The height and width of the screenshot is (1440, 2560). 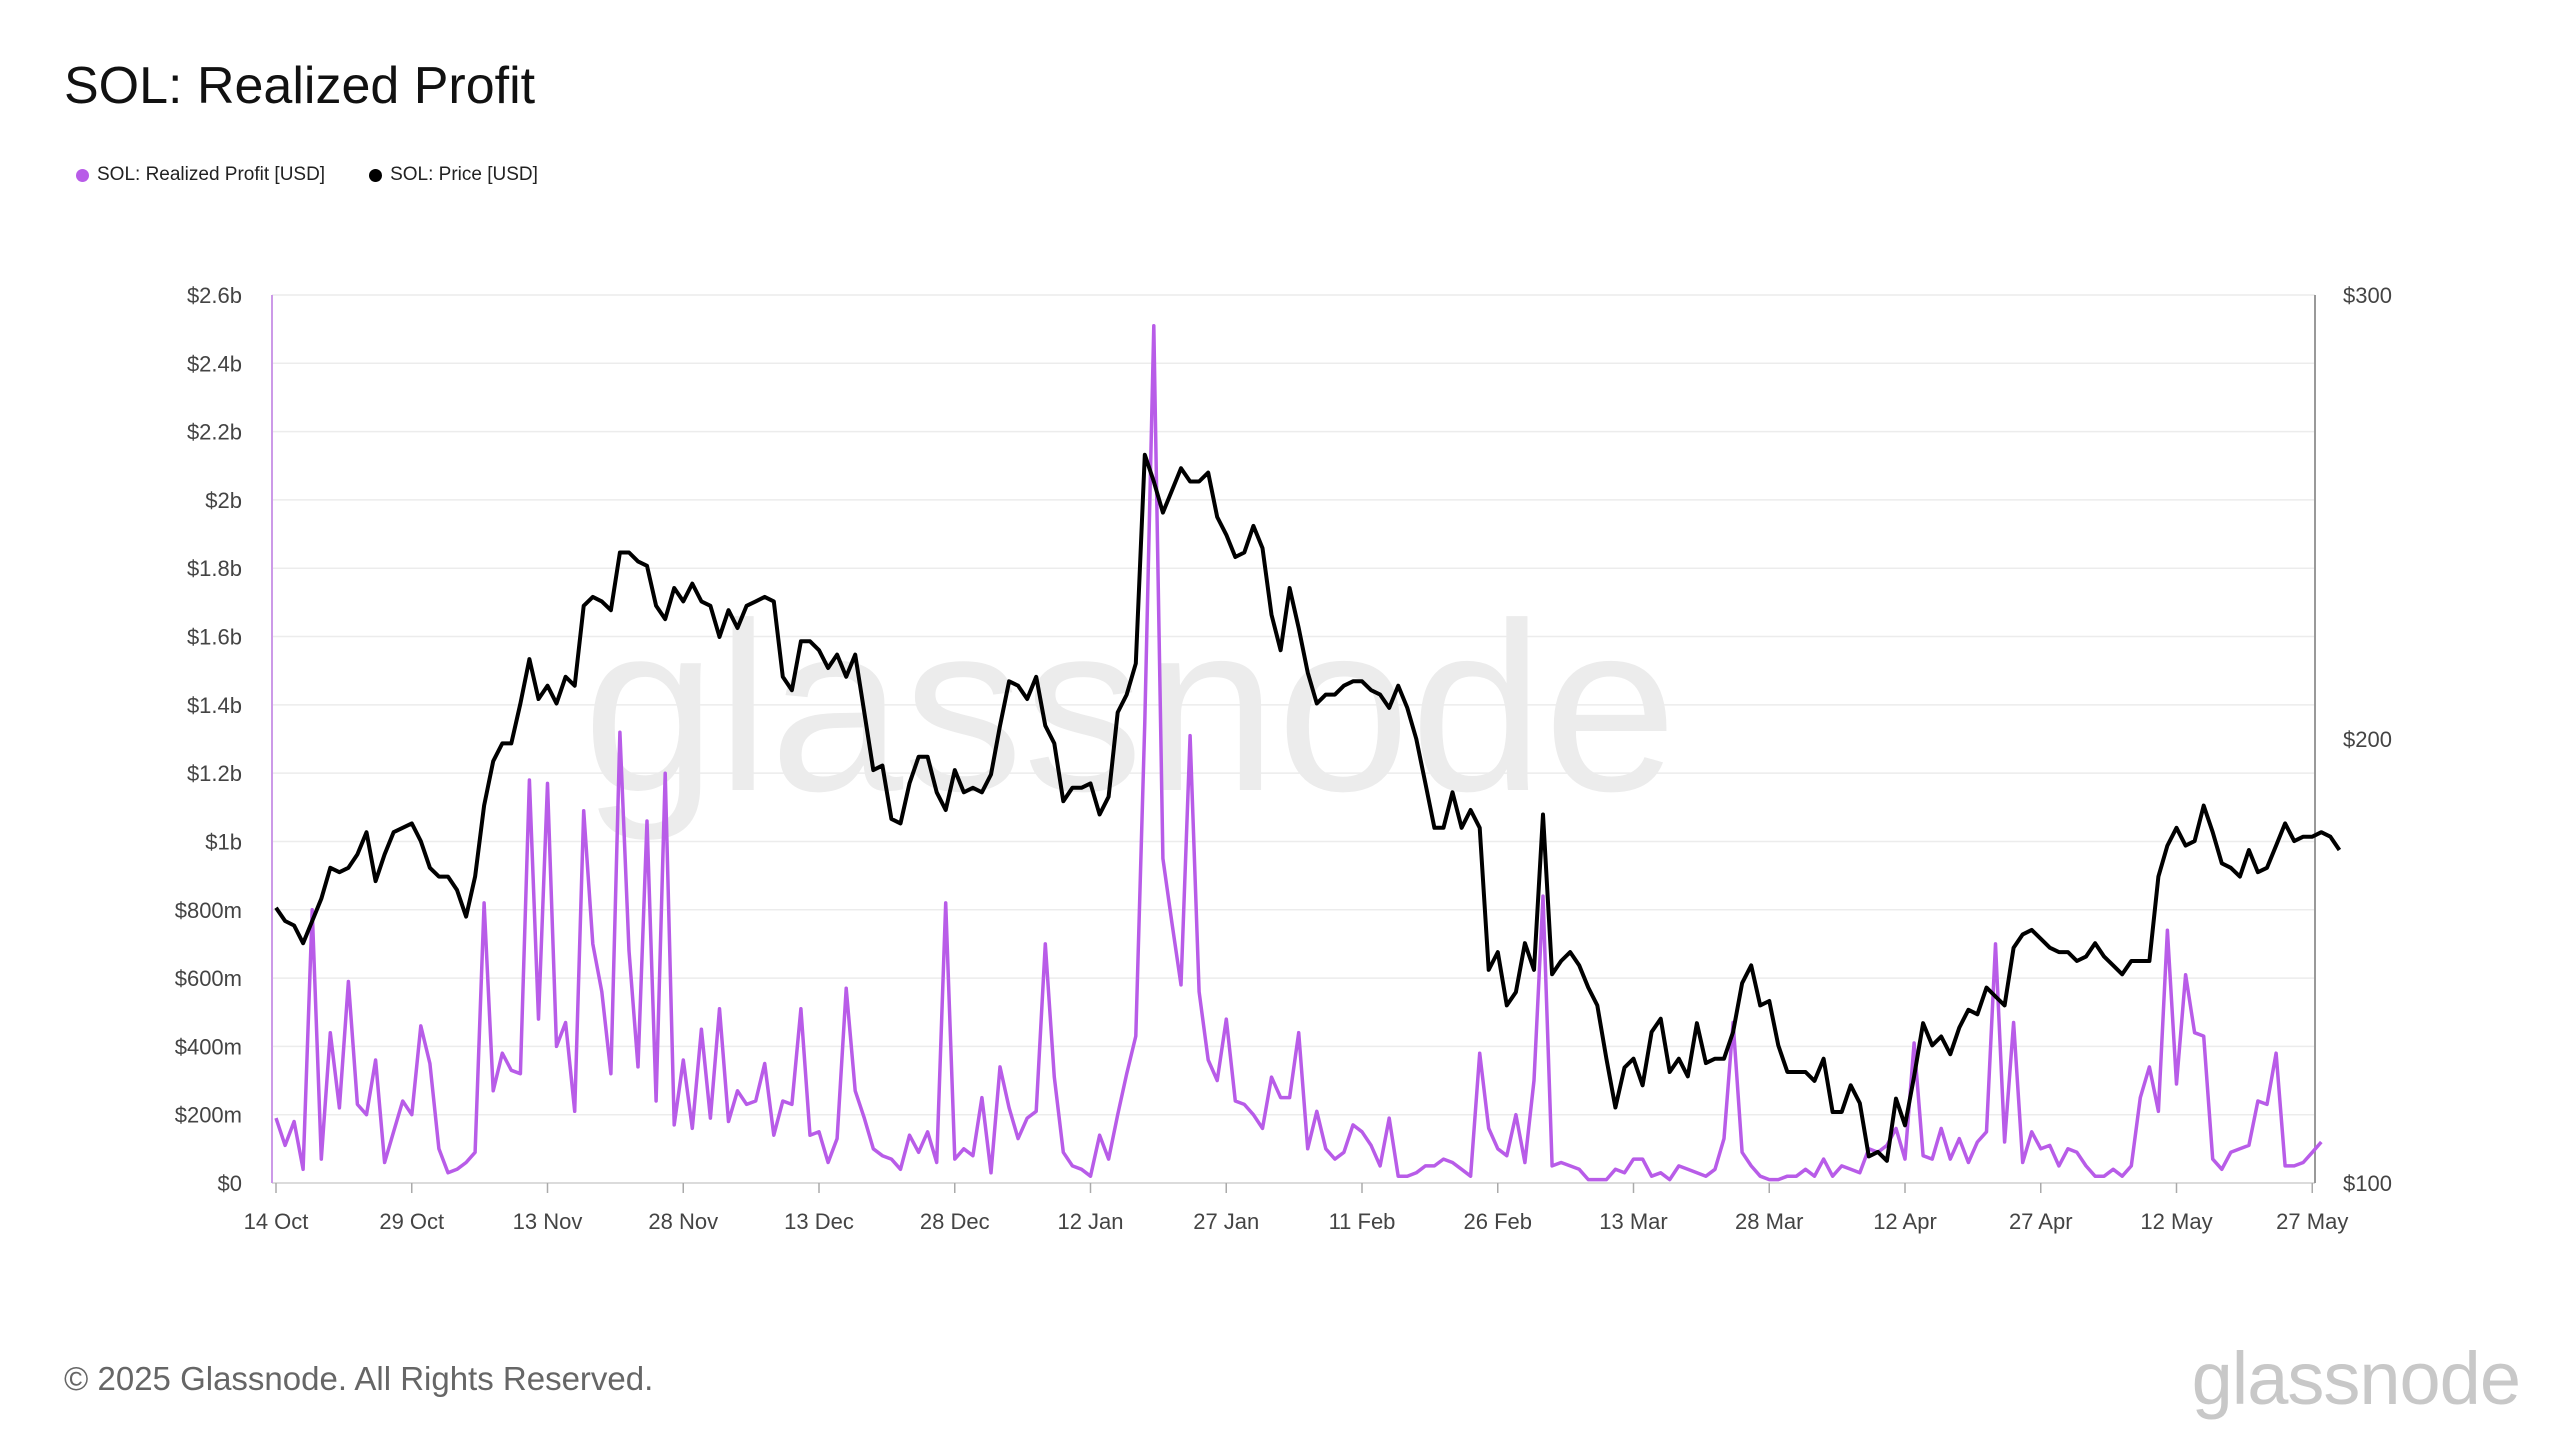 I want to click on x-tick-label: 12 Apr, so click(x=1905, y=1221).